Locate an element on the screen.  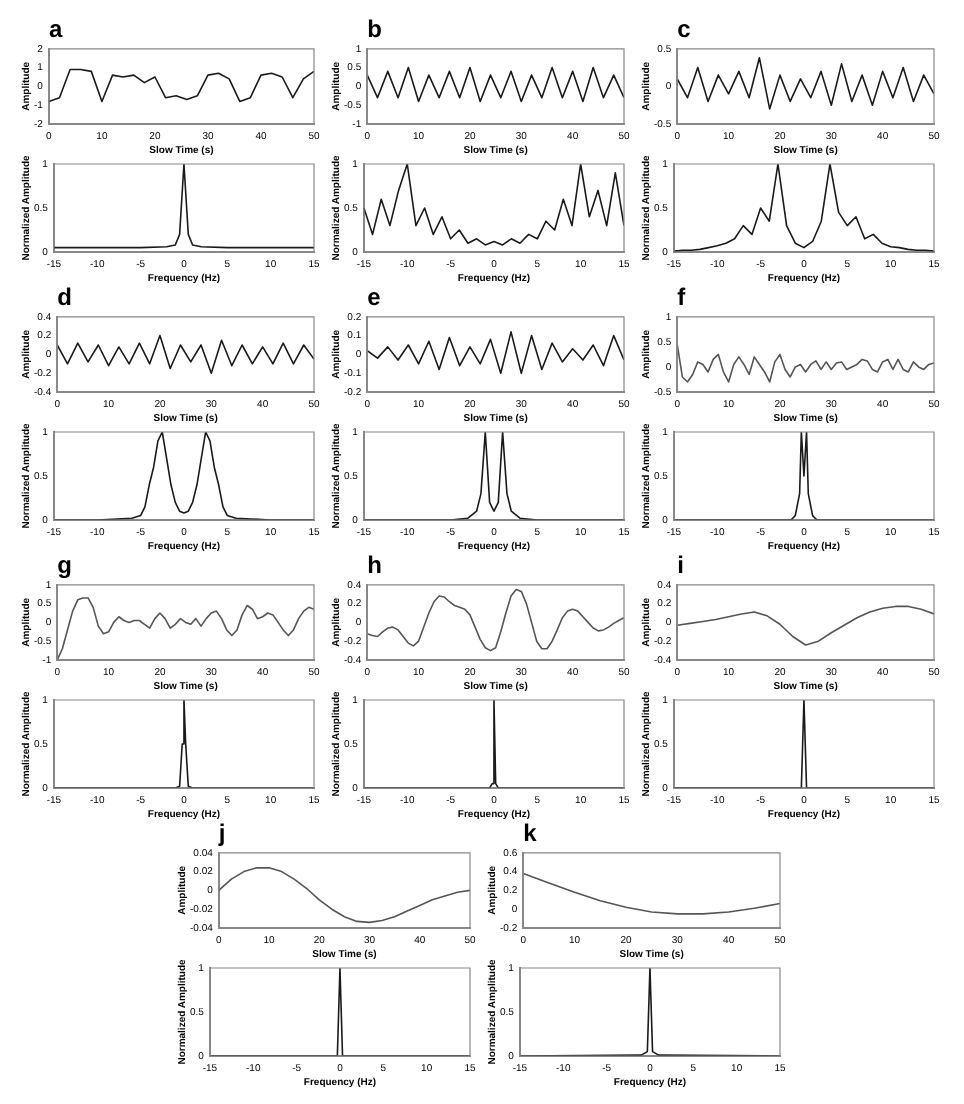
chart-title: k is located at coordinates (529, 833).